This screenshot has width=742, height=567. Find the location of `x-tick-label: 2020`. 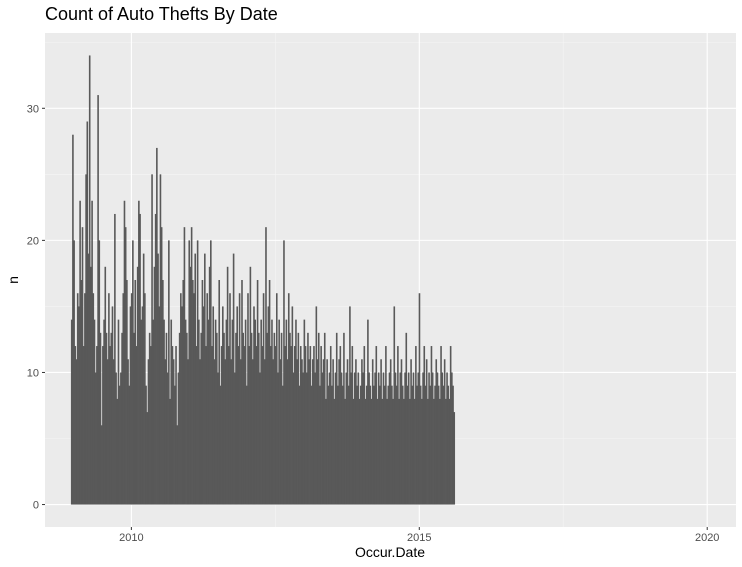

x-tick-label: 2020 is located at coordinates (707, 538).